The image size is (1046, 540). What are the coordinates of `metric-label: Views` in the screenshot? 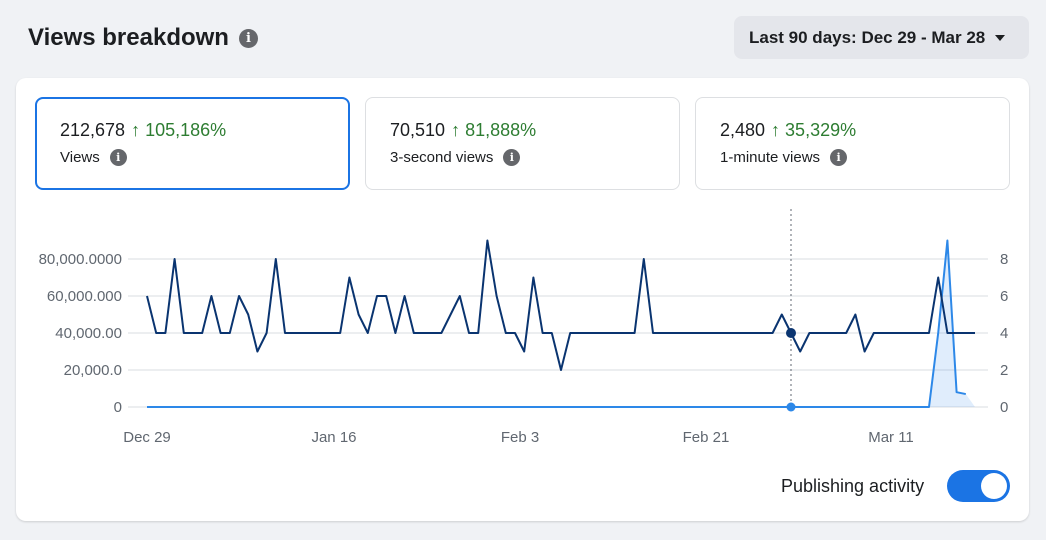 It's located at (80, 157).